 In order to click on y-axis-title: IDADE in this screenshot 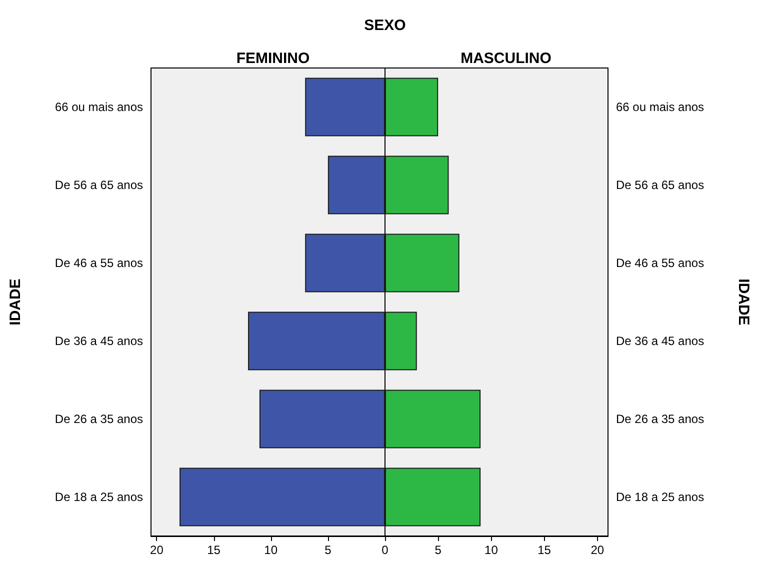, I will do `click(15, 302)`.